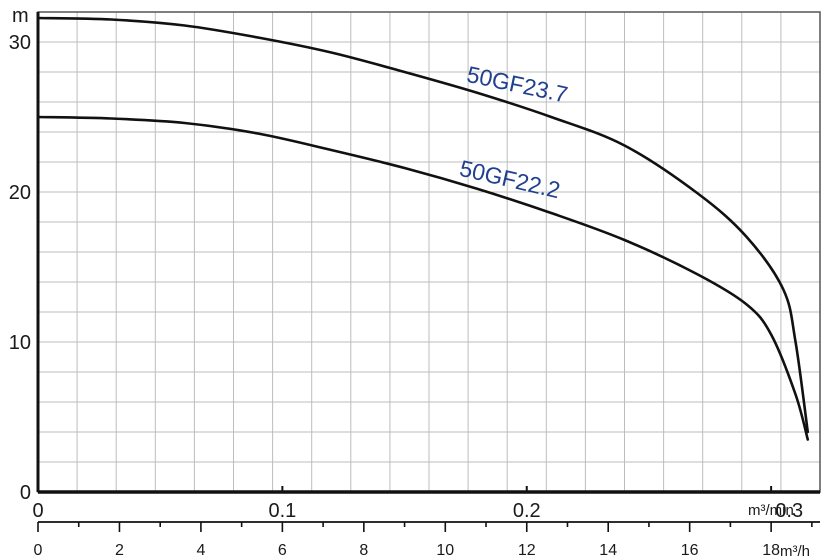 This screenshot has height=560, width=832. I want to click on y-axis-unit-label: m, so click(20, 16).